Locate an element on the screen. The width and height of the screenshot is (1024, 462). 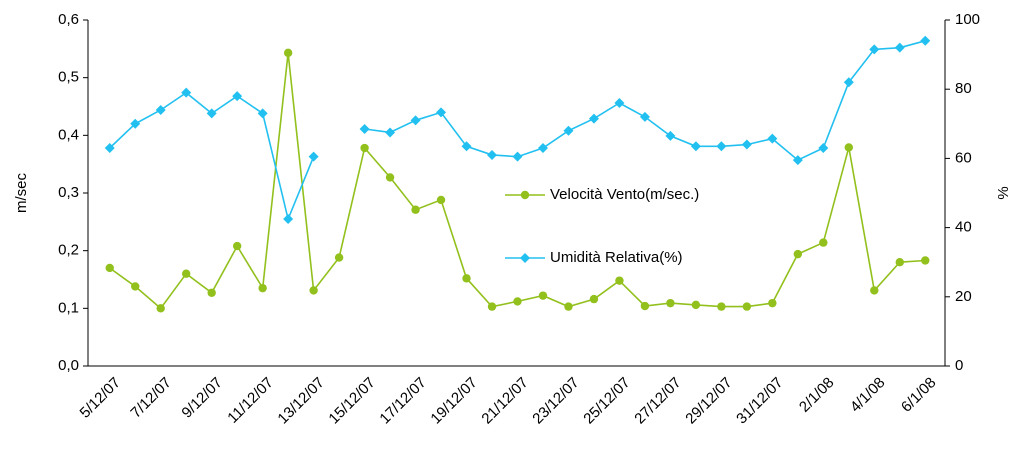
y2-tick-label: 100 is located at coordinates (967, 19).